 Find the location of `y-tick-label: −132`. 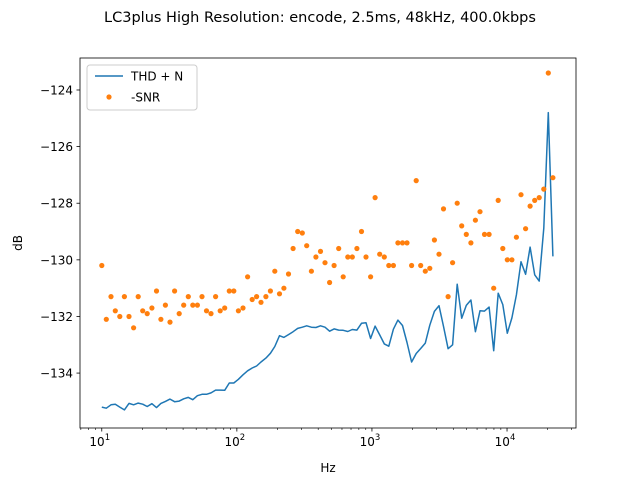

y-tick-label: −132 is located at coordinates (56, 317).